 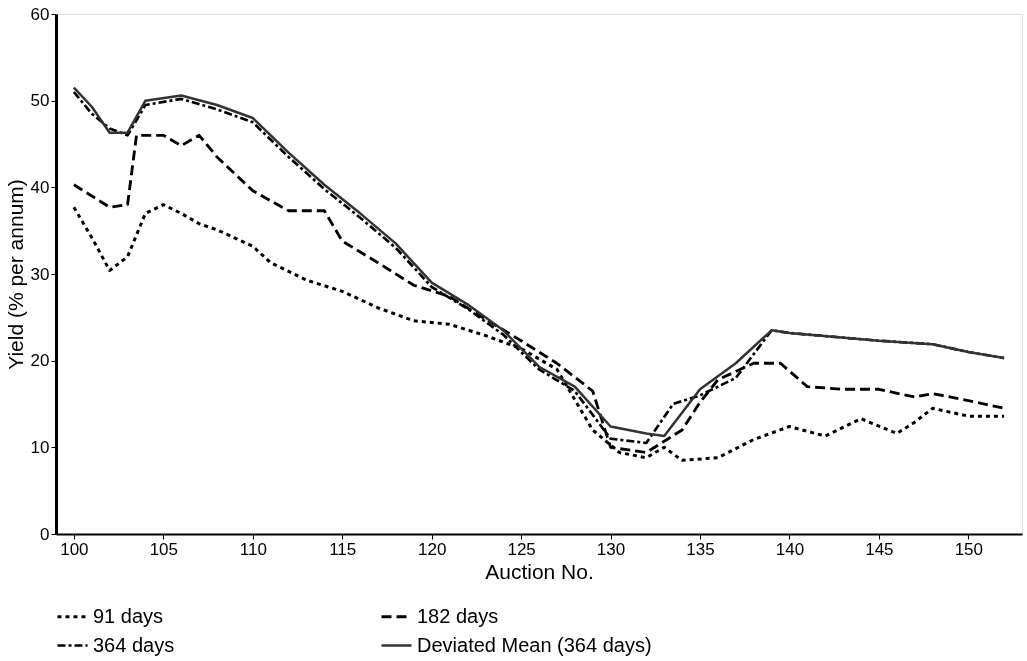 I want to click on y-tick-label: 0, so click(x=45, y=534).